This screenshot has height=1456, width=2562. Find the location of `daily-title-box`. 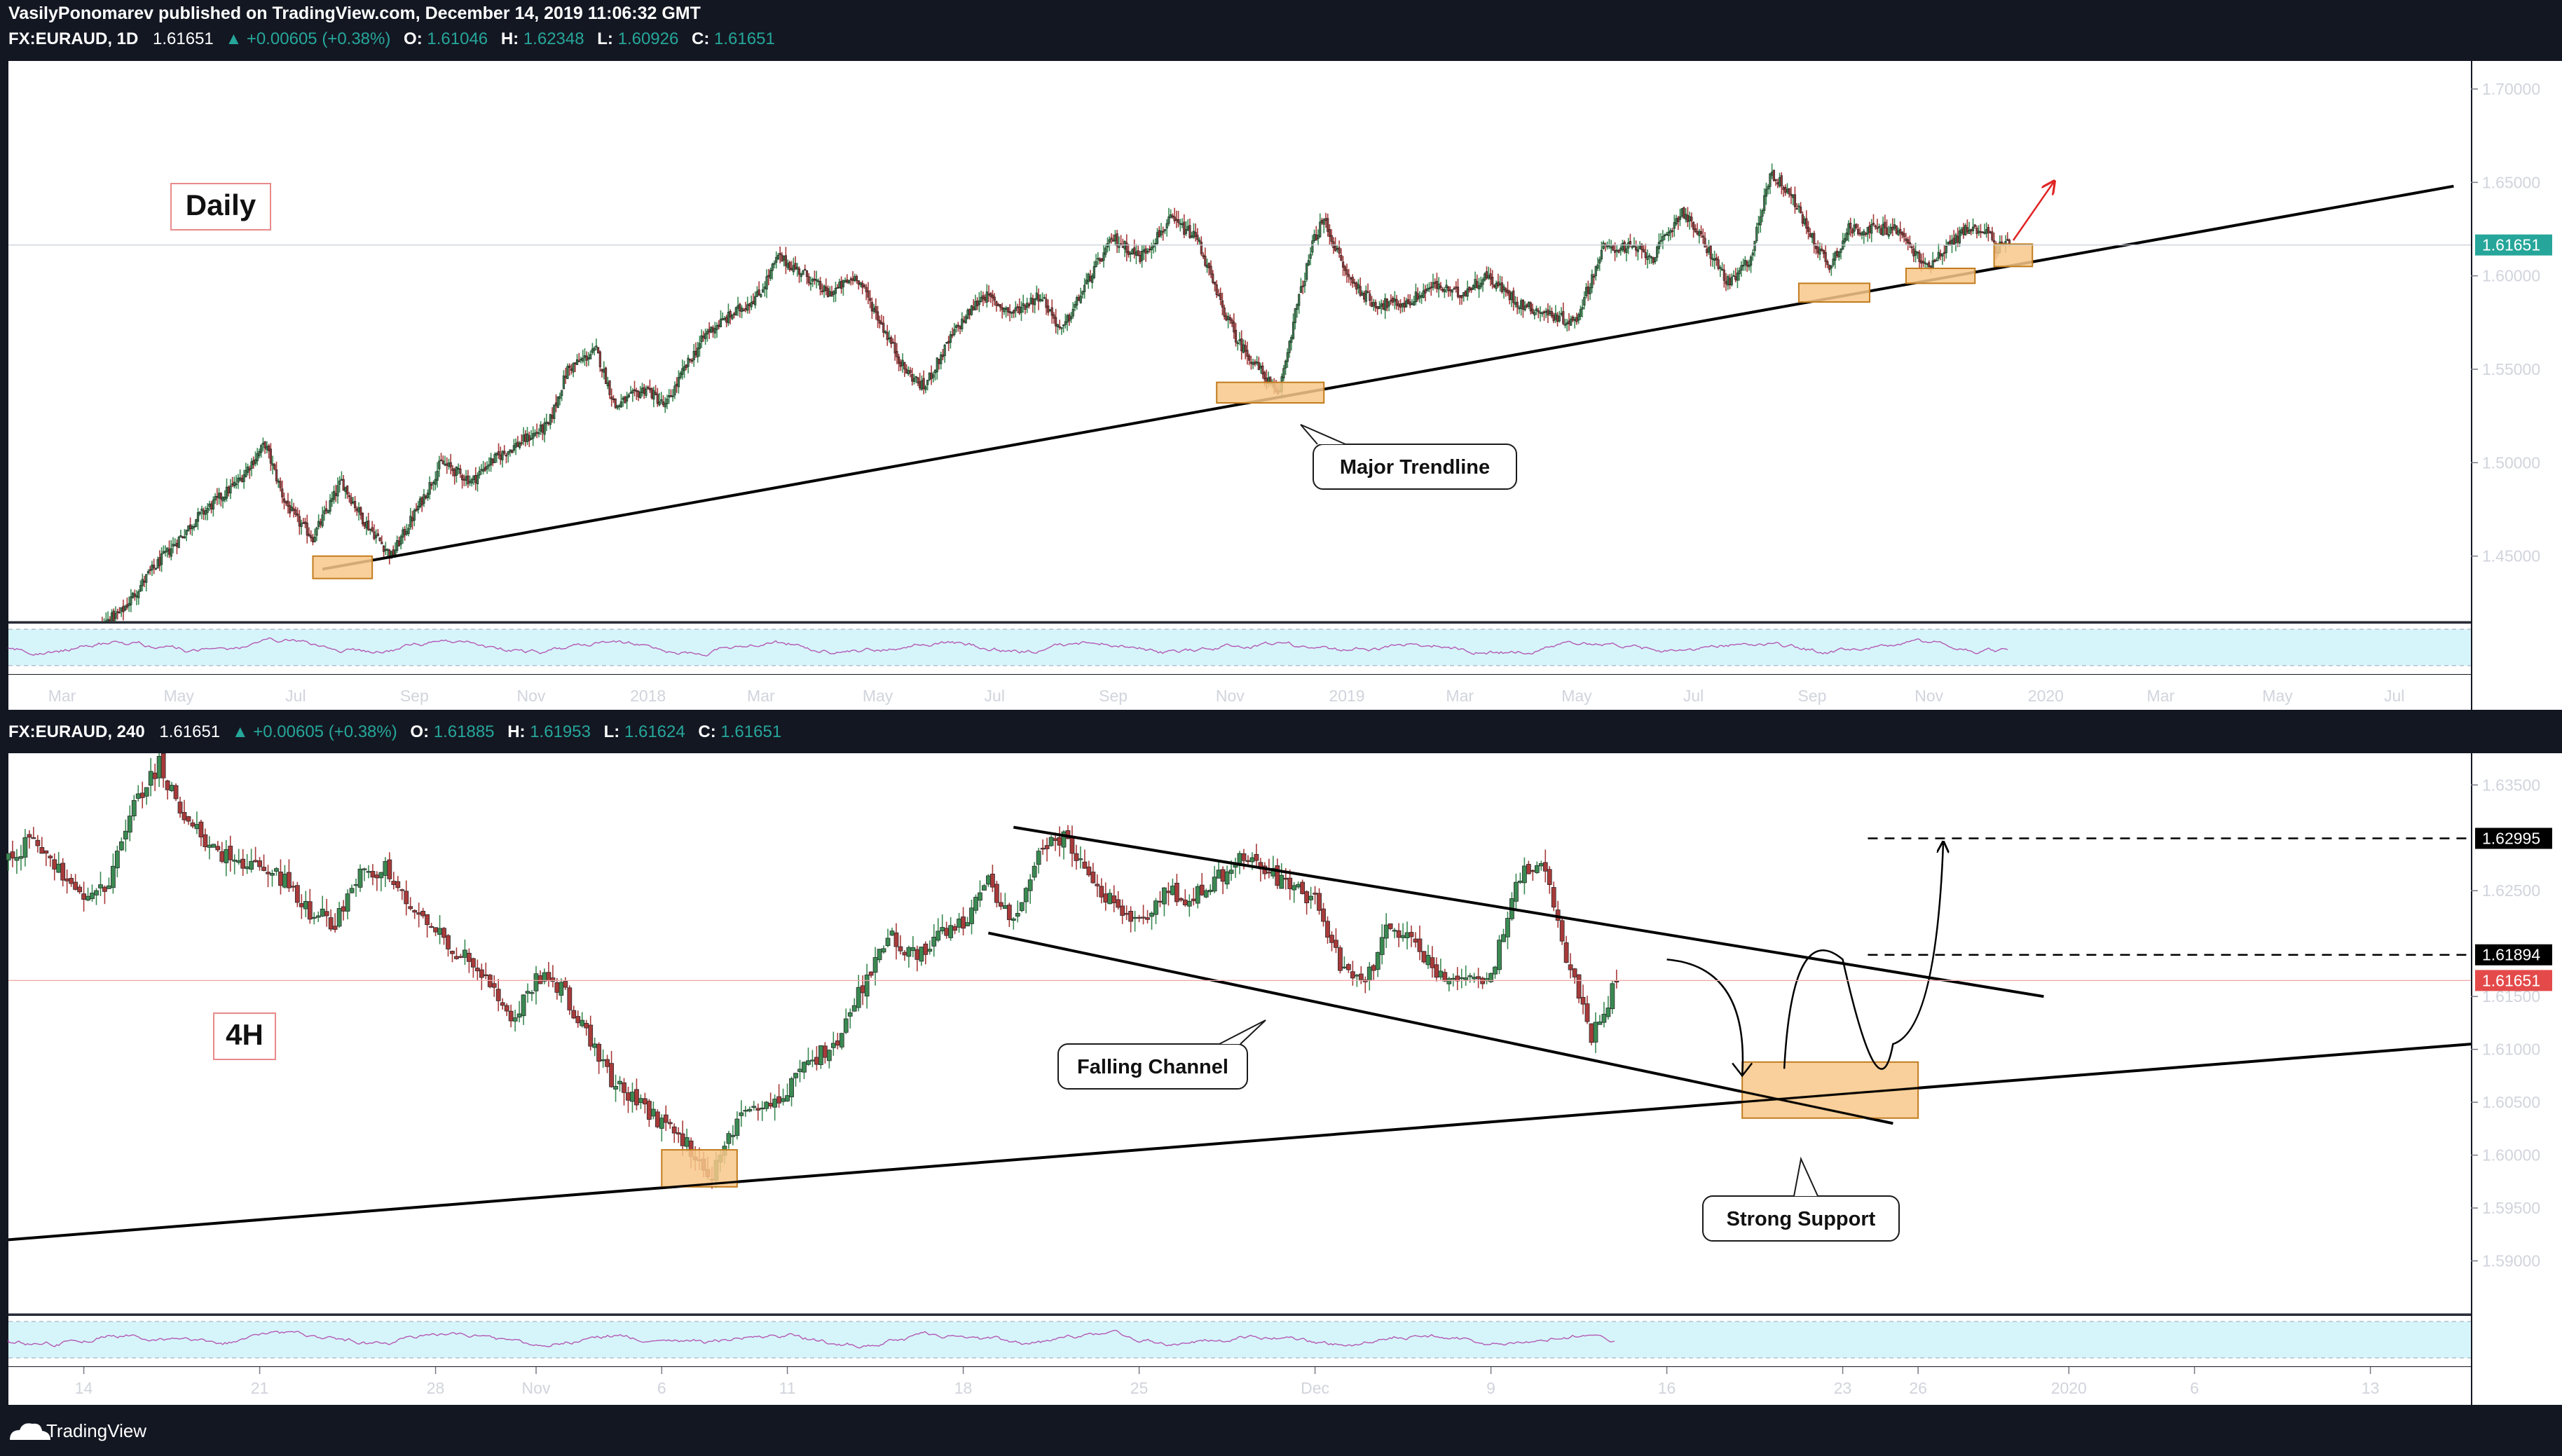

daily-title-box is located at coordinates (220, 207).